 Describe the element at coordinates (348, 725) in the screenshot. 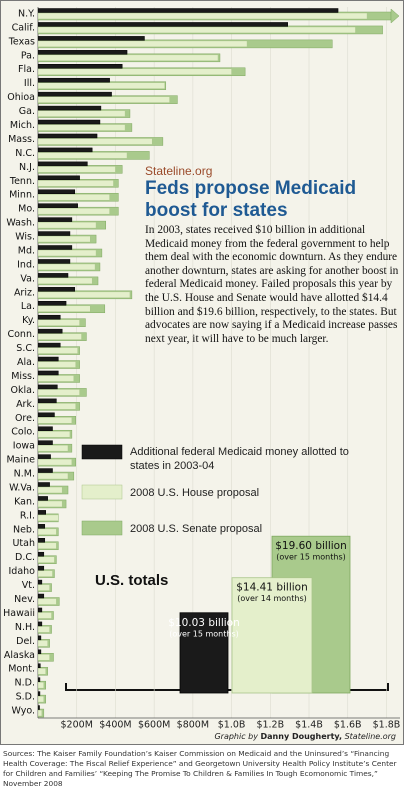

I see `x-tick-label: $1.6B` at that location.